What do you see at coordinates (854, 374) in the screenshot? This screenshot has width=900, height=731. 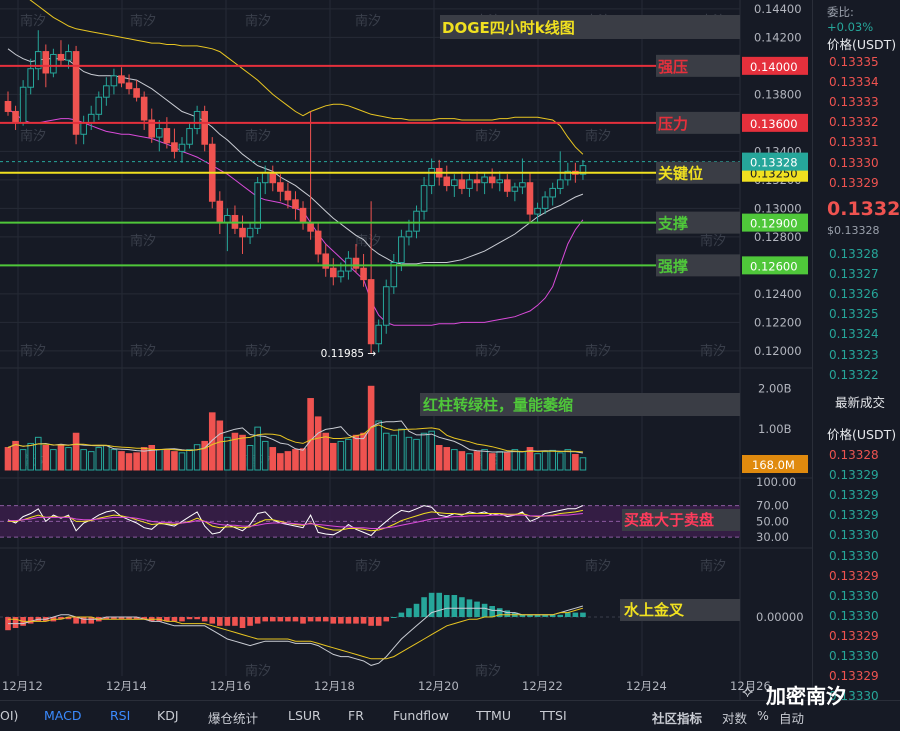 I see `bid-price: 0.13322` at bounding box center [854, 374].